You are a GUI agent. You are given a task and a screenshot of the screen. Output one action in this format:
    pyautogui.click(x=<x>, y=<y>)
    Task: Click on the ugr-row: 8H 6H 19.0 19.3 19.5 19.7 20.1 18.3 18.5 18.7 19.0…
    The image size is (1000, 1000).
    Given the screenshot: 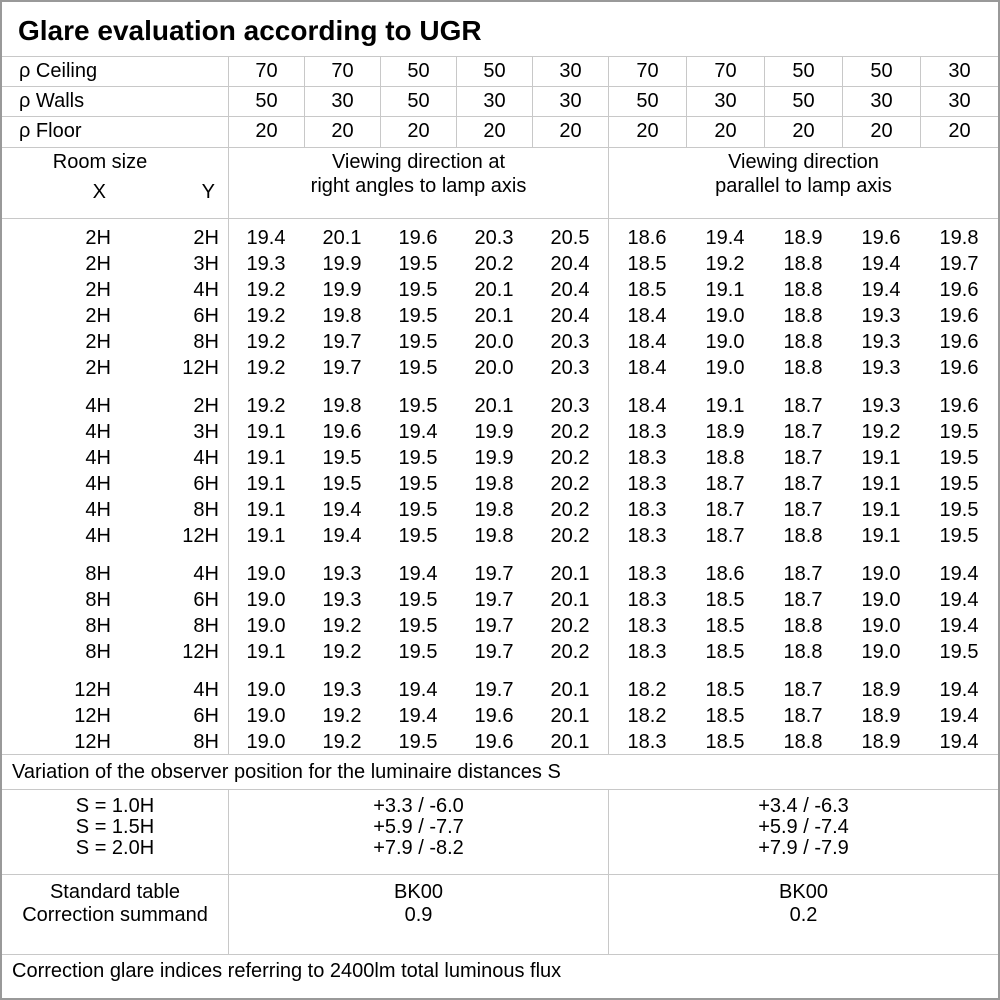 What is the action you would take?
    pyautogui.click(x=500, y=600)
    